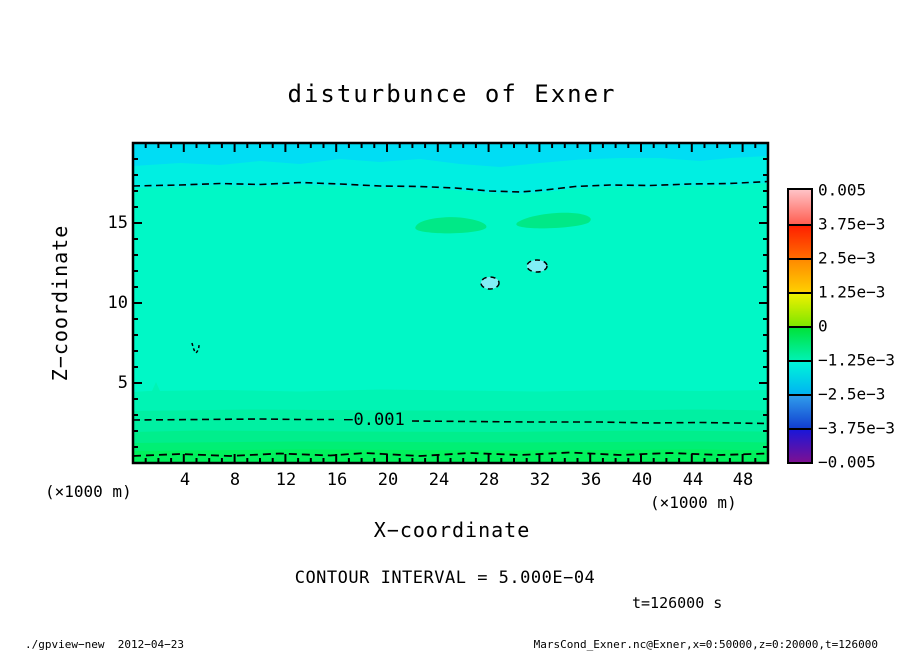  What do you see at coordinates (450, 155) in the screenshot?
I see `tone-band-top` at bounding box center [450, 155].